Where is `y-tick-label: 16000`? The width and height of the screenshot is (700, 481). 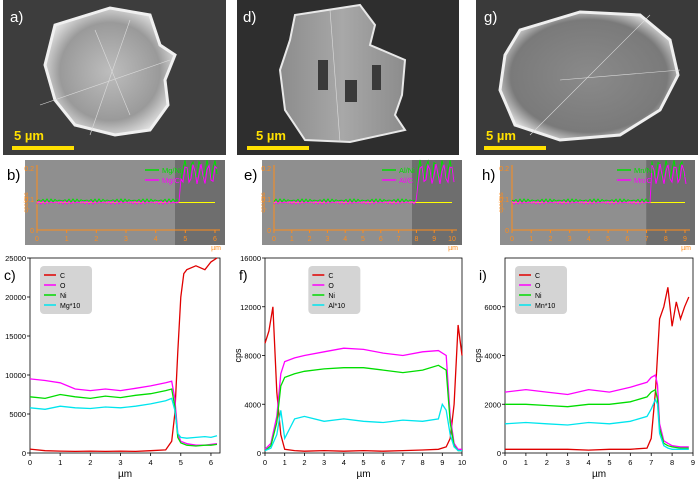 y-tick-label: 16000 is located at coordinates (250, 258).